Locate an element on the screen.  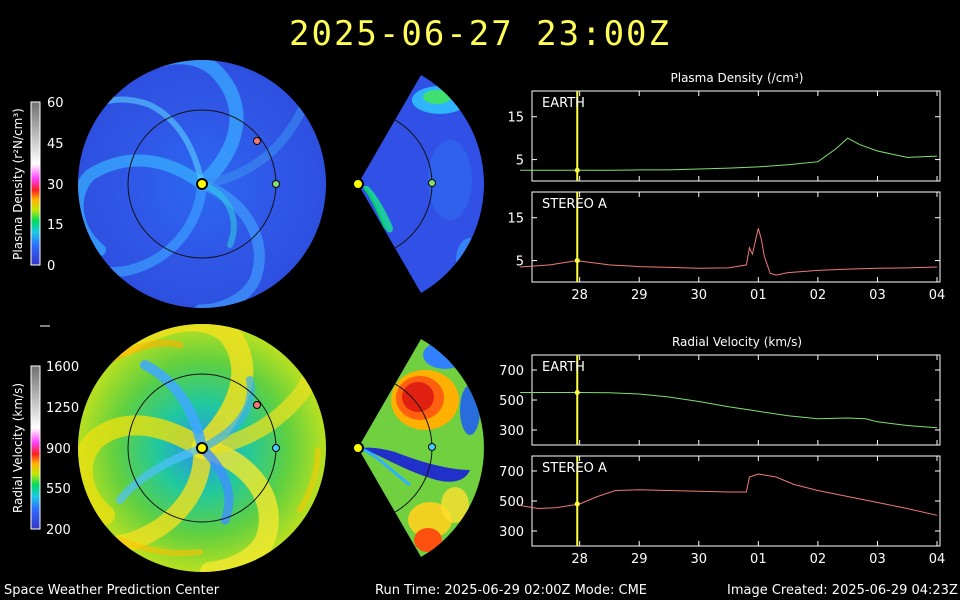
velocity-tick-label: 1250 is located at coordinates (62, 408).